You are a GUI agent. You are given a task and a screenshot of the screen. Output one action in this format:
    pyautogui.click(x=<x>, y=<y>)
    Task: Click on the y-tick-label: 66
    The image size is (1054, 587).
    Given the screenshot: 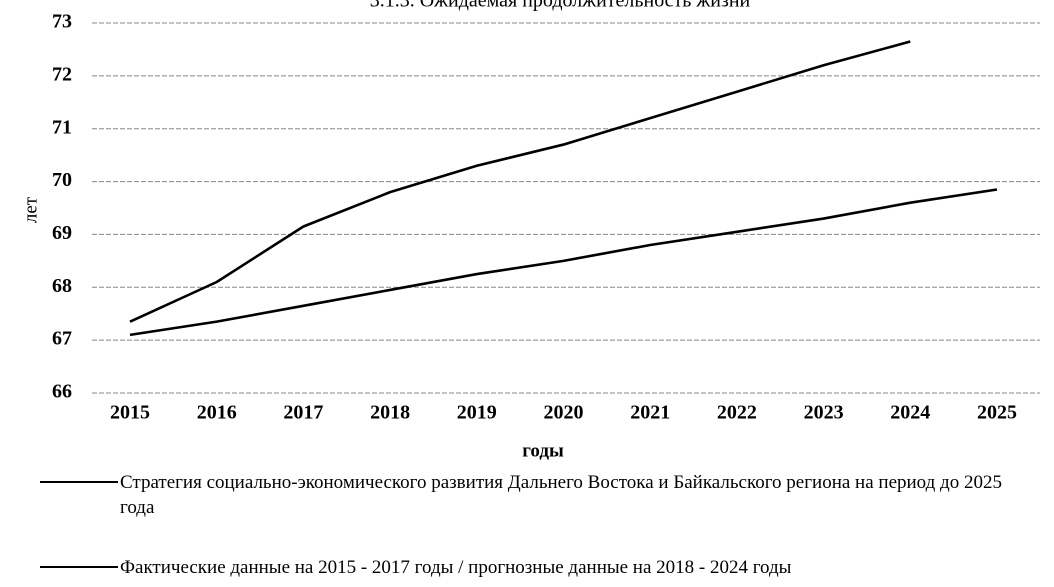 What is the action you would take?
    pyautogui.click(x=62, y=392)
    